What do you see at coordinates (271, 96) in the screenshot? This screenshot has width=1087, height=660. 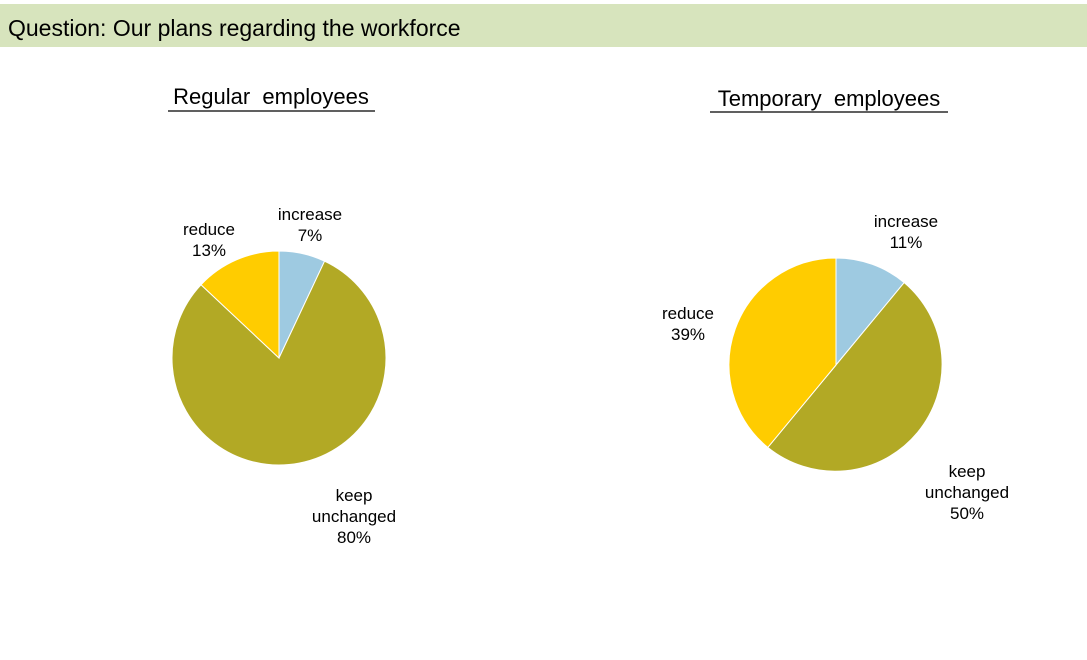 I see `chart-title-regular: Regular employees` at bounding box center [271, 96].